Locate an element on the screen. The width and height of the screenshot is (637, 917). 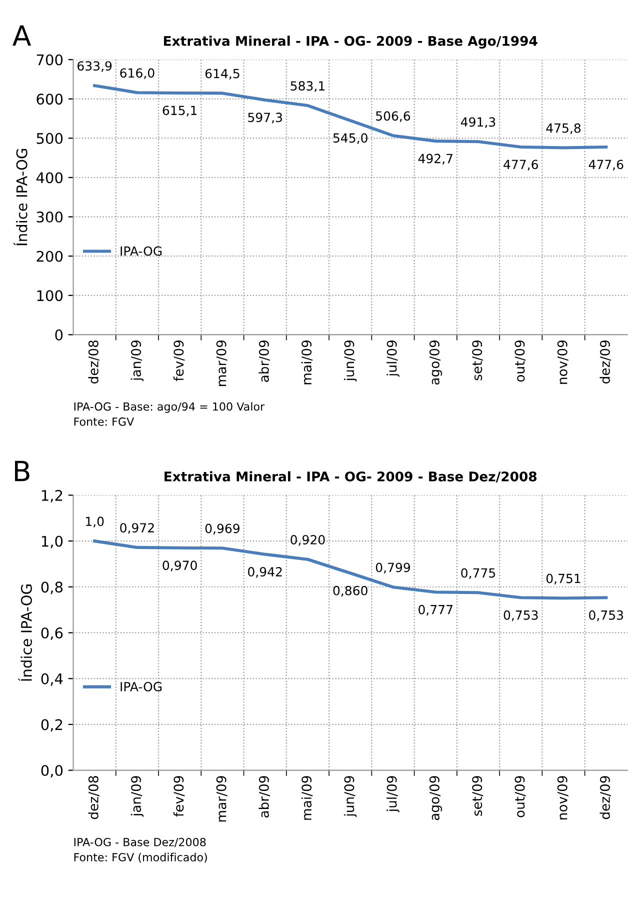
data-label: 597,3 is located at coordinates (265, 118).